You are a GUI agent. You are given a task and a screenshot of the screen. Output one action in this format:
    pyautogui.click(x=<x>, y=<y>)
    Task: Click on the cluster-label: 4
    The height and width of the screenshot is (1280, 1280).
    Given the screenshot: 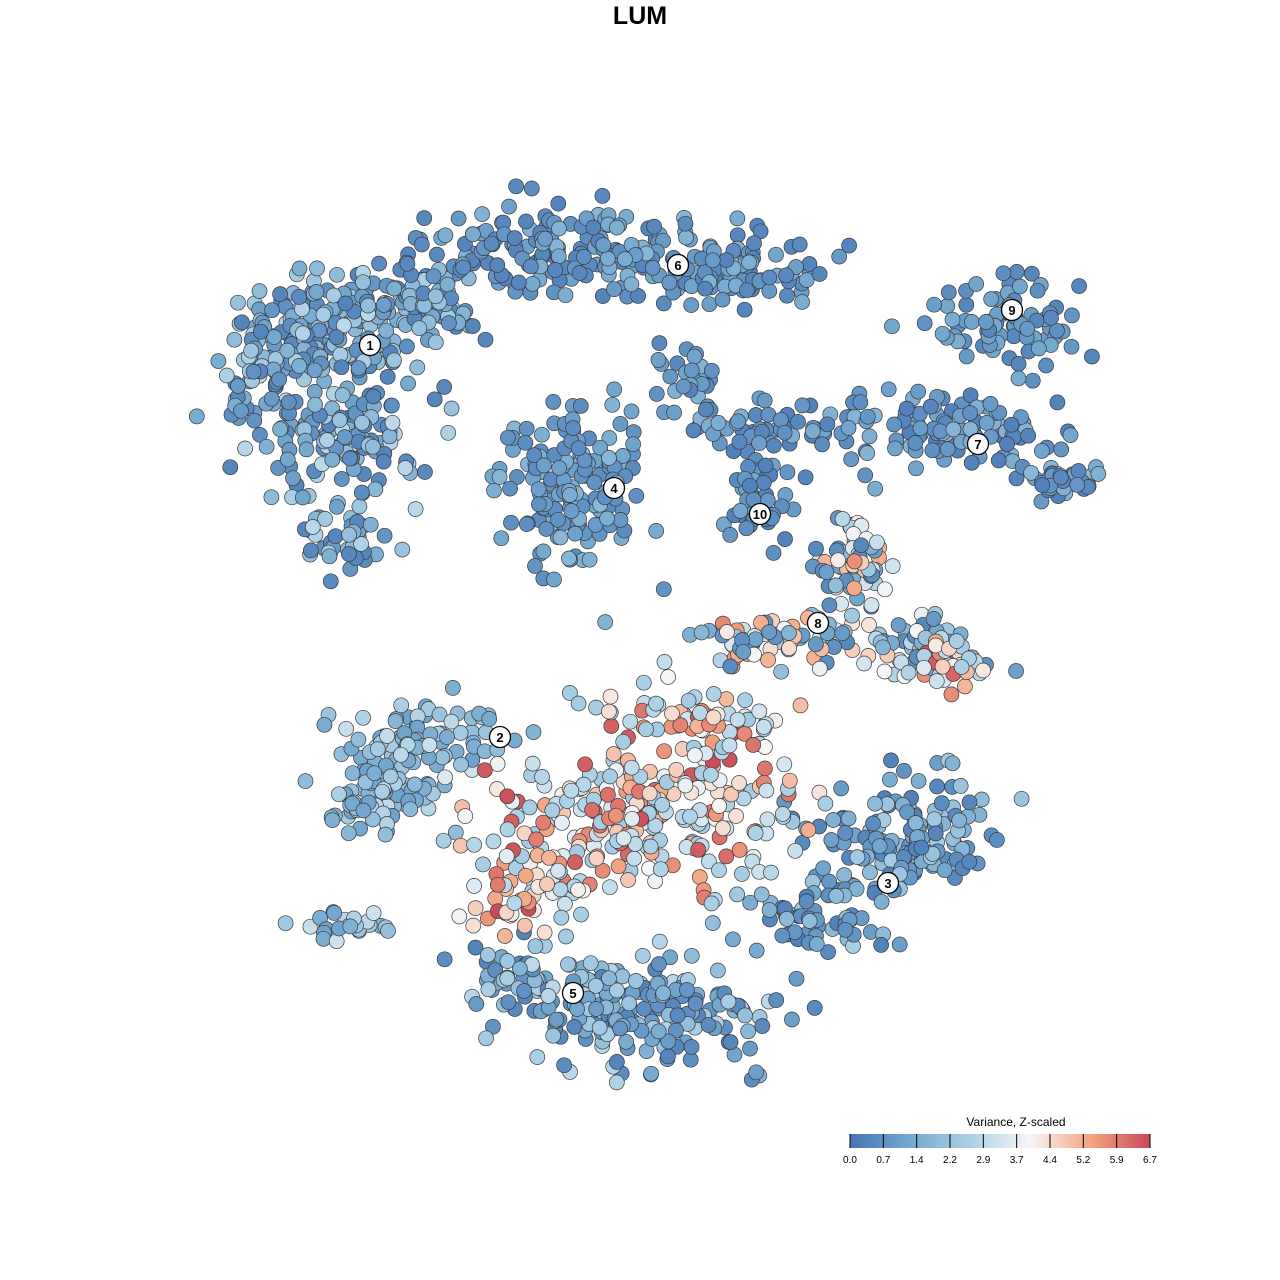 What is the action you would take?
    pyautogui.click(x=614, y=488)
    